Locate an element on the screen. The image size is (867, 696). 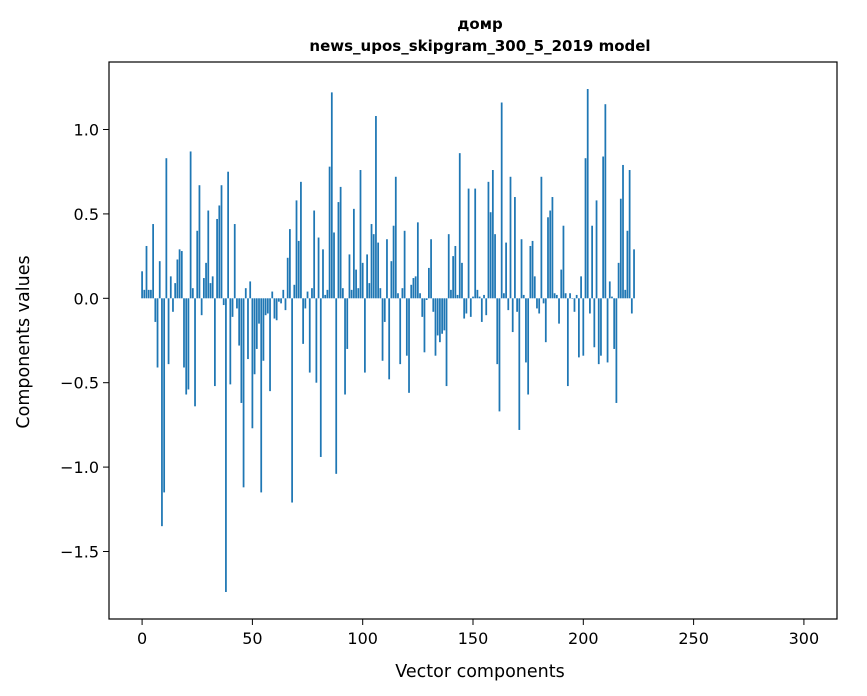
y-tick-label: 0.5 is located at coordinates (86, 214).